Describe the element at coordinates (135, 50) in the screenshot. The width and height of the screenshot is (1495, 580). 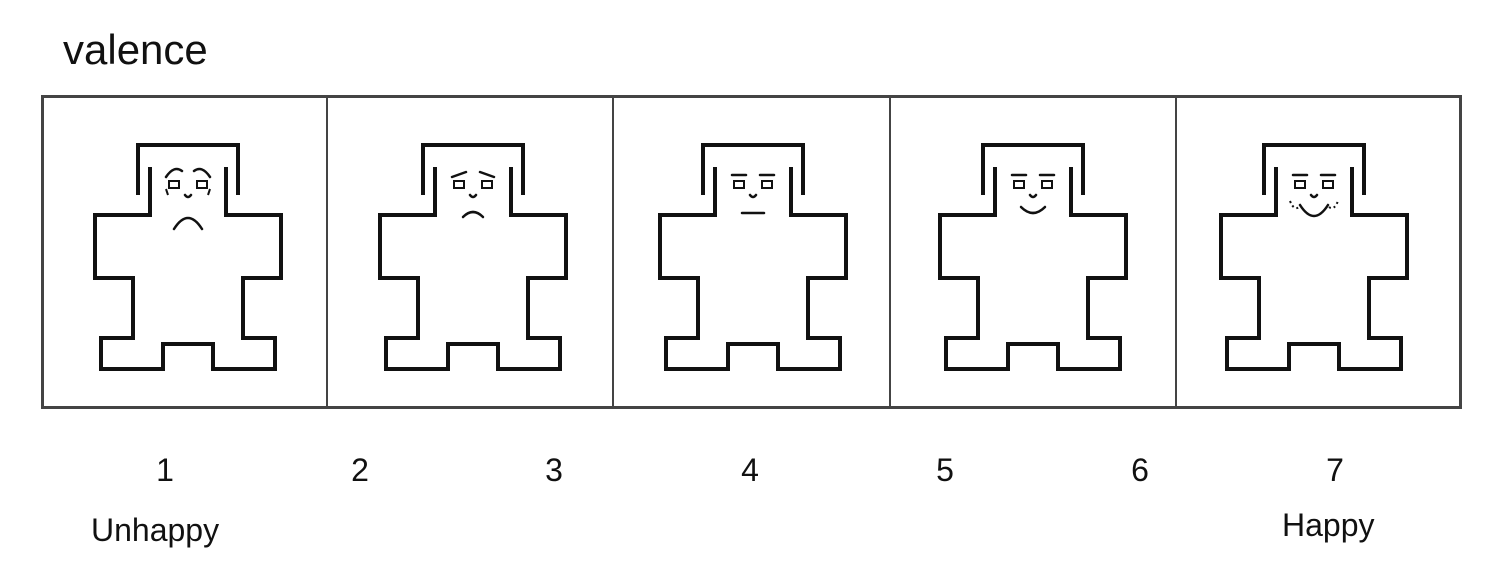
I see `page-title: valence` at that location.